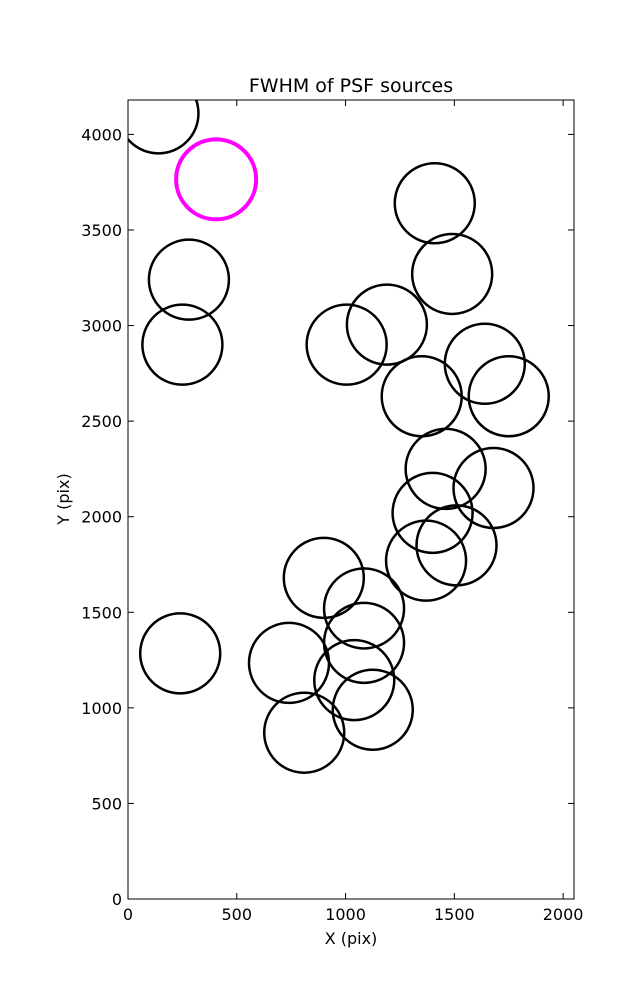  Describe the element at coordinates (117, 899) in the screenshot. I see `y-tick-label: 0` at that location.